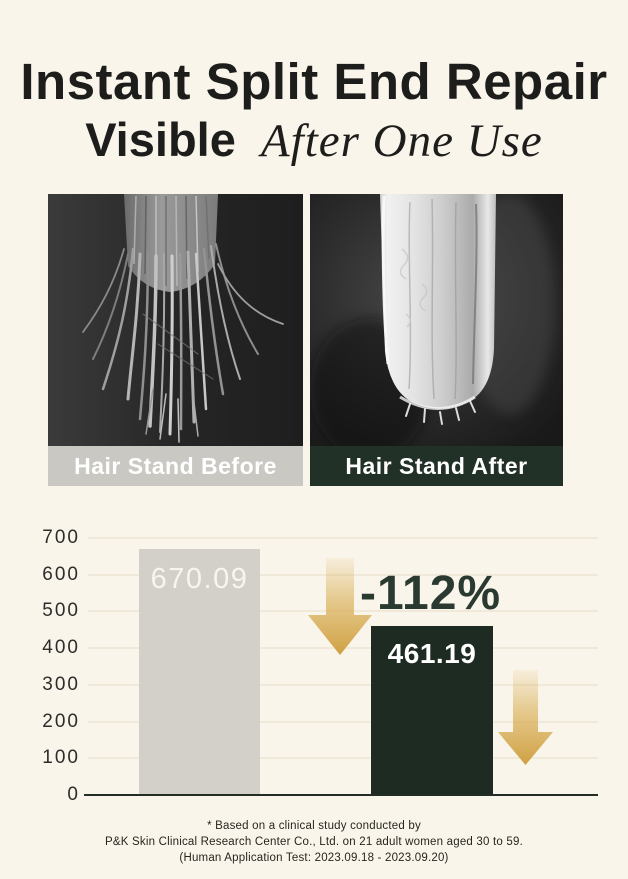  Describe the element at coordinates (431, 593) in the screenshot. I see `percent-change-label: -112%` at that location.